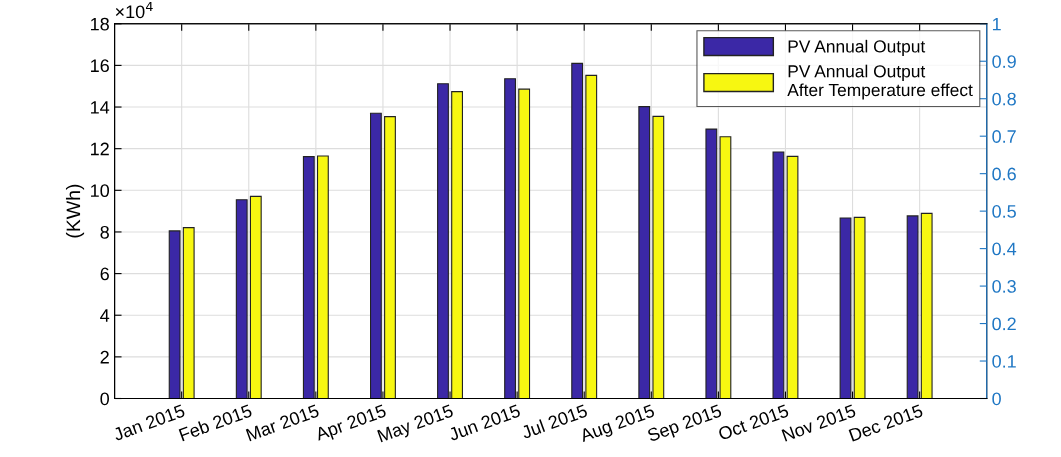 The height and width of the screenshot is (457, 1061). Describe the element at coordinates (1004, 174) in the screenshot. I see `y2-tick-label: 0.6` at that location.